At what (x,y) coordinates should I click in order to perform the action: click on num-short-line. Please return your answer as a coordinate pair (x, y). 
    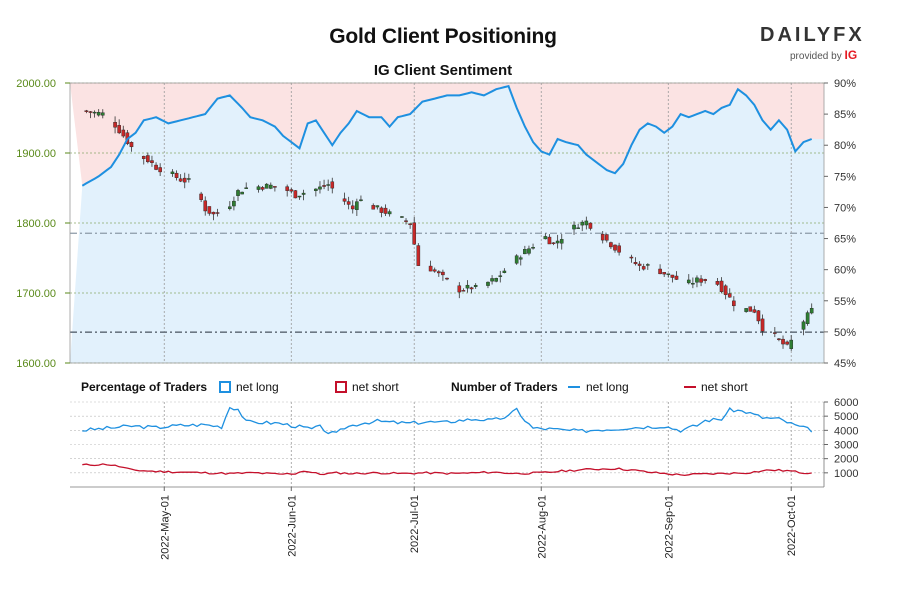
    Looking at the image, I should click on (447, 470).